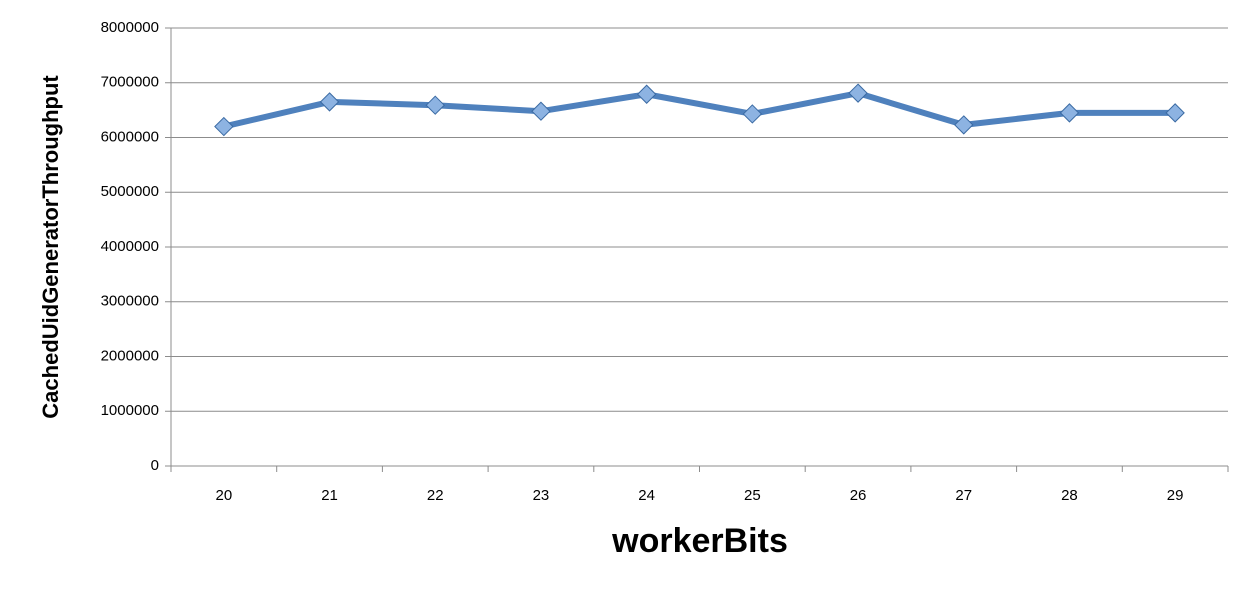 The height and width of the screenshot is (592, 1255). I want to click on line, so click(699, 110).